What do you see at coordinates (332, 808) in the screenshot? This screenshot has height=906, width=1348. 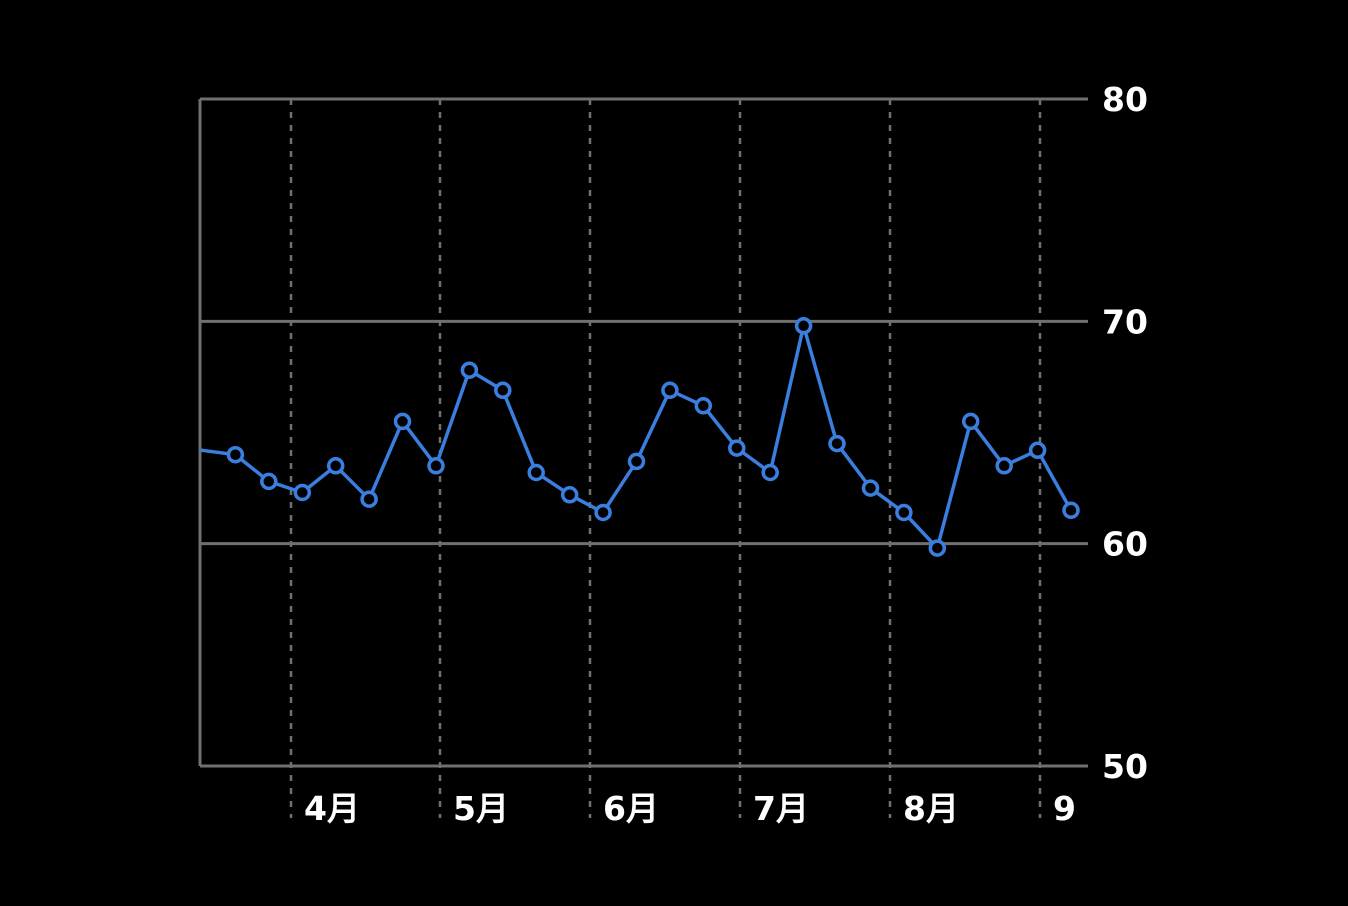 I see `x-tick-label-1: 4月` at bounding box center [332, 808].